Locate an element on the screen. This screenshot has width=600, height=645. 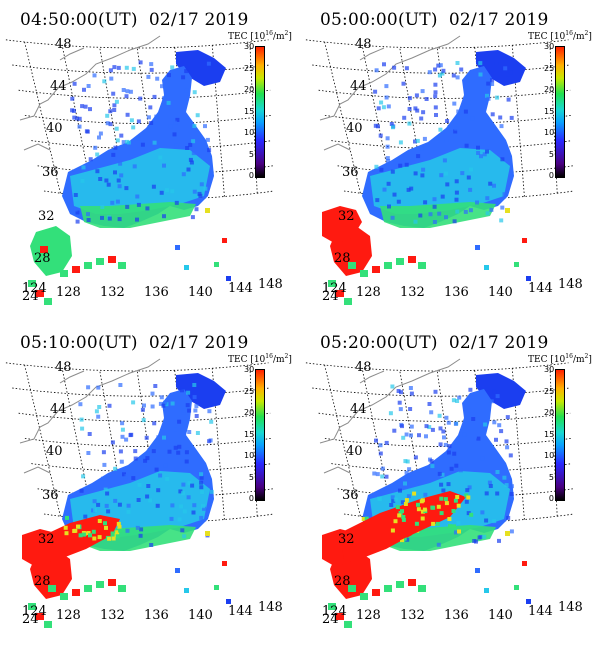
colorbar-tick-label: 5 is located at coordinates (251, 477).